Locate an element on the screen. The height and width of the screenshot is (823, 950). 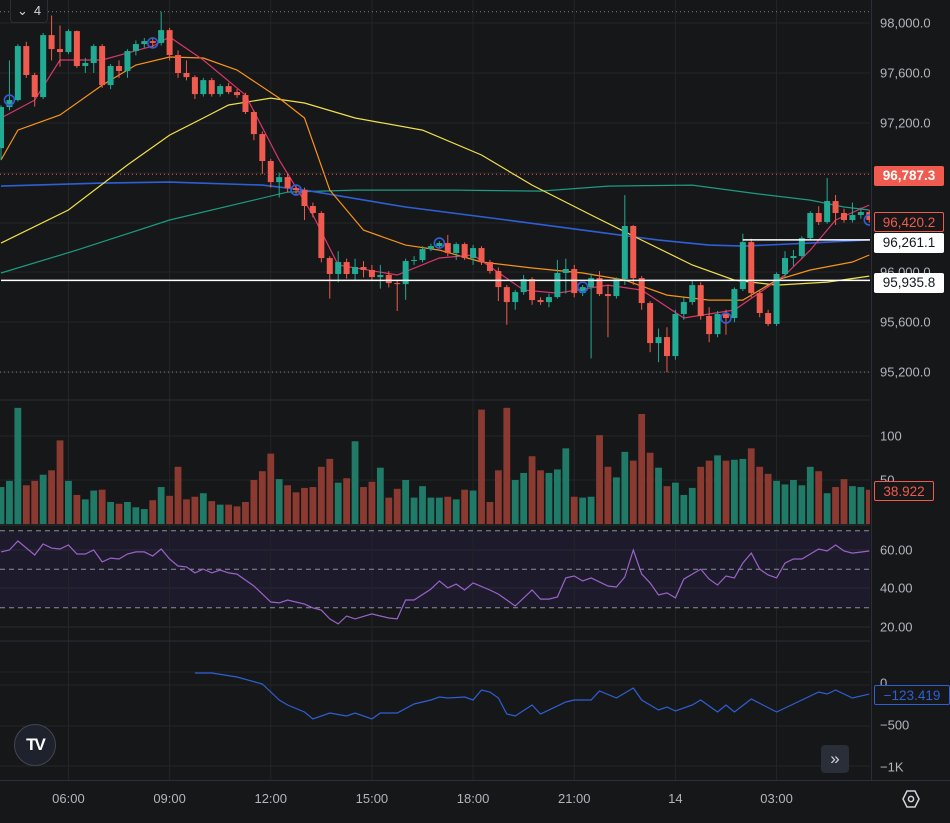
time-label: 14 is located at coordinates (675, 798).